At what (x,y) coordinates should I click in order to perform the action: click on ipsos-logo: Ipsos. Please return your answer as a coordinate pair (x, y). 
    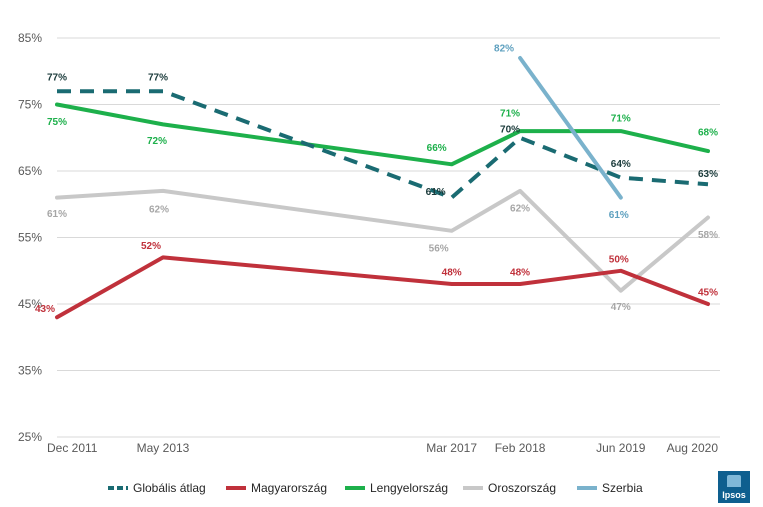
    Looking at the image, I should click on (734, 487).